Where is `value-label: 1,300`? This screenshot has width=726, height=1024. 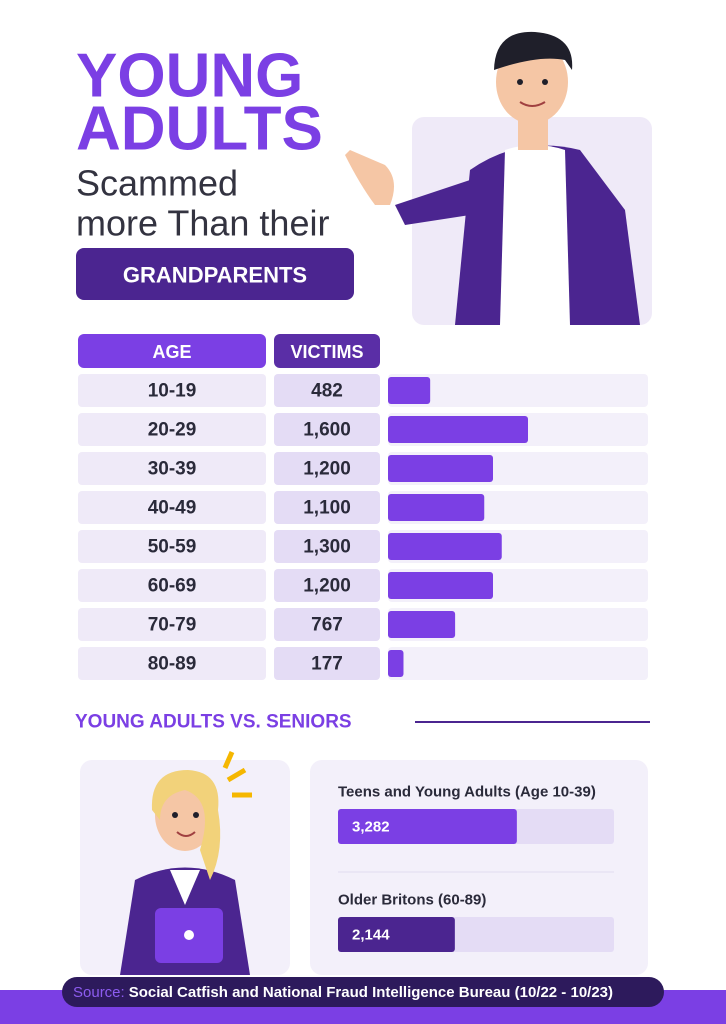
value-label: 1,300 is located at coordinates (327, 547).